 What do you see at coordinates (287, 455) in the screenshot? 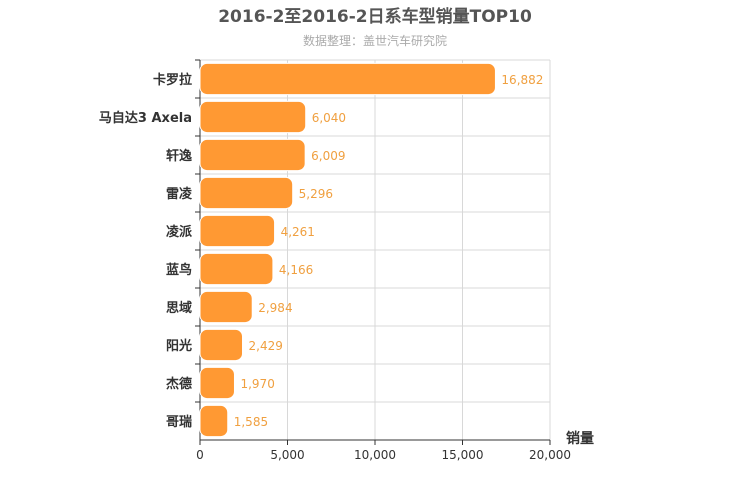
I see `x-tick-label: 5,000` at bounding box center [287, 455].